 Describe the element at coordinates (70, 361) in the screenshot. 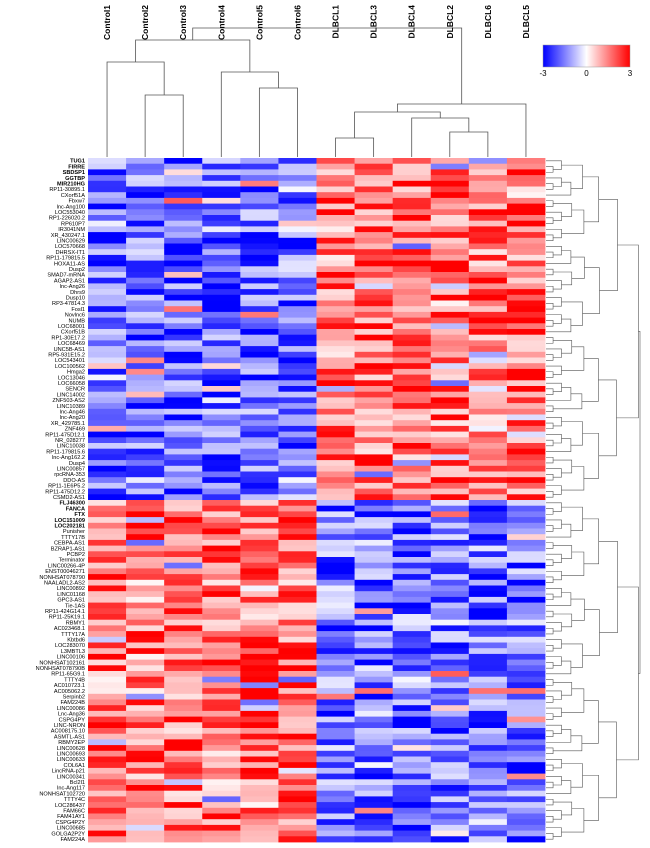

I see `row-label: LOC543401` at that location.